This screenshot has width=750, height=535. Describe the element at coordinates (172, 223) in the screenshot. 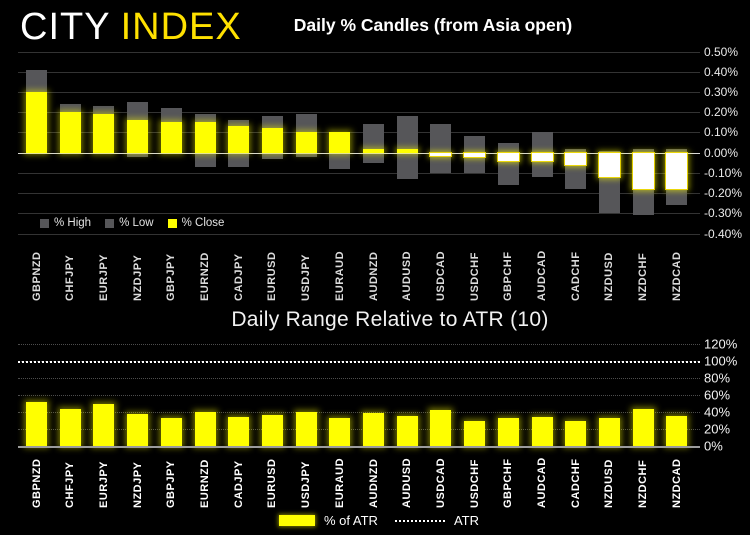

I see `close-swatch-icon` at that location.